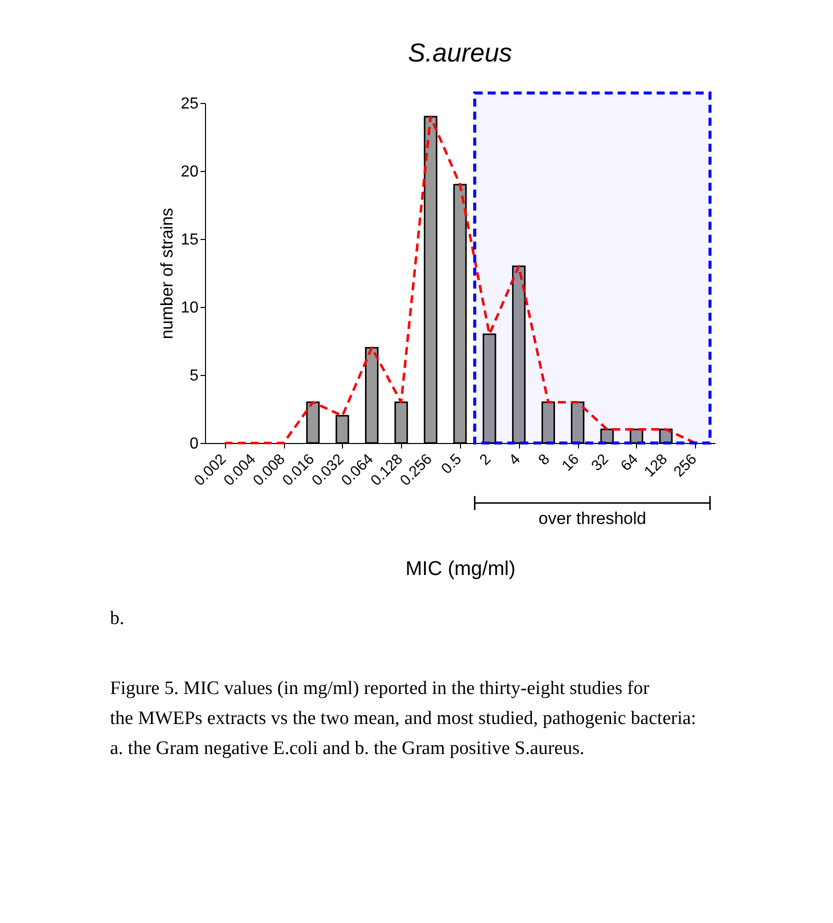 This screenshot has height=923, width=833. Describe the element at coordinates (189, 240) in the screenshot. I see `y-tick-label: 15` at that location.